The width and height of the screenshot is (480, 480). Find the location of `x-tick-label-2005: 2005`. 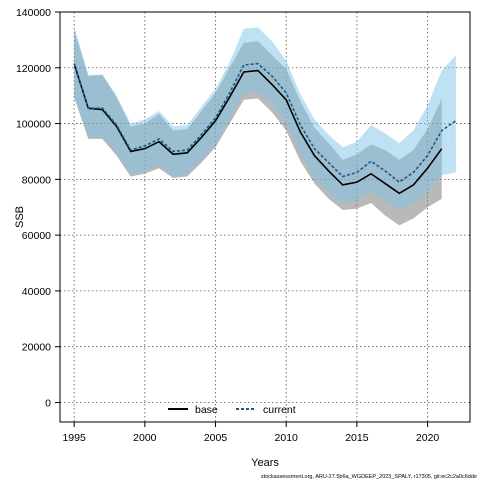

x-tick-label-2005: 2005 is located at coordinates (216, 438).